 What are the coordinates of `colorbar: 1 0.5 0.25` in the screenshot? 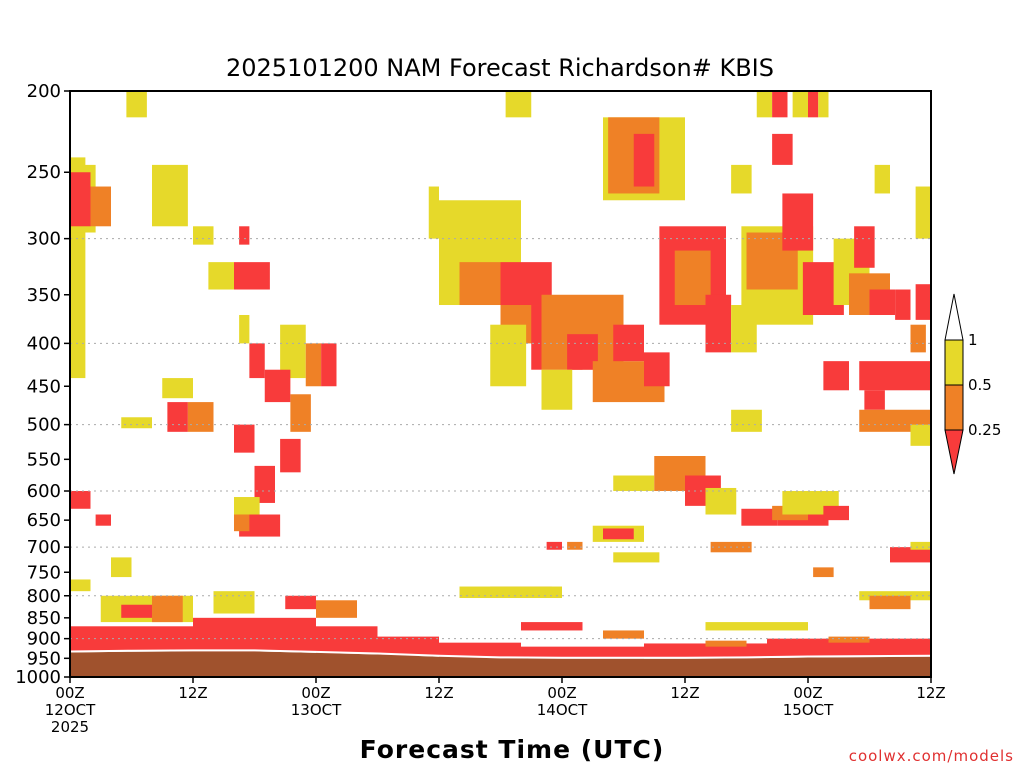 It's located at (972, 384).